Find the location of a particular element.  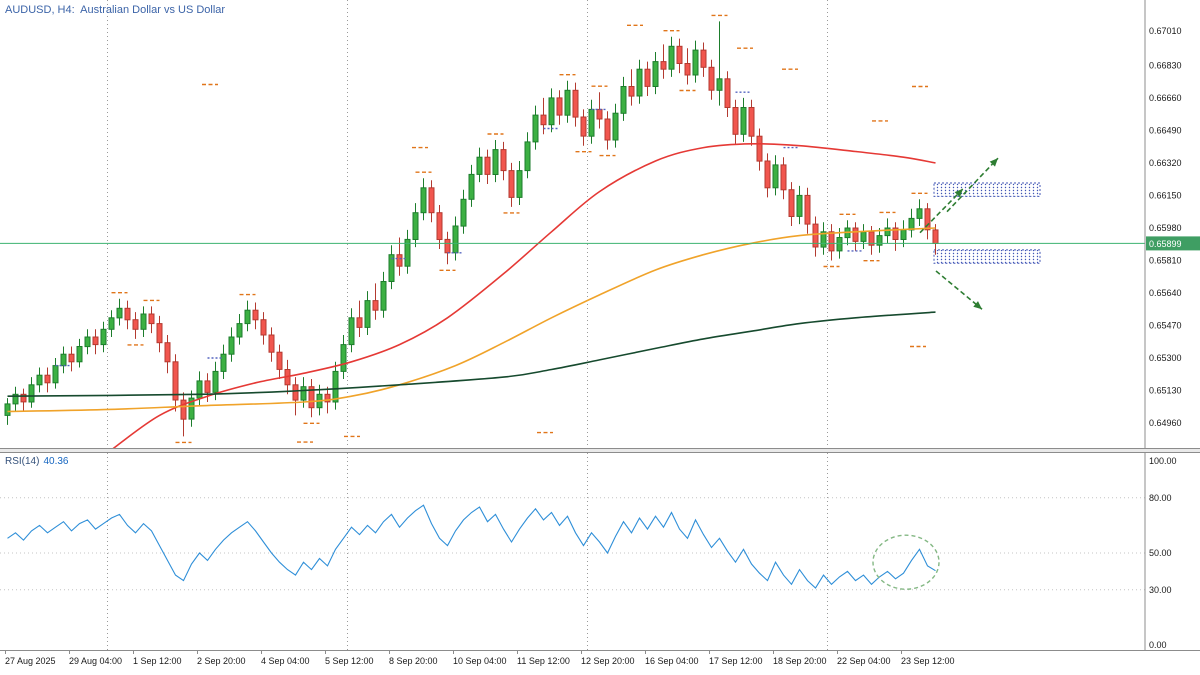

ma-slow-line is located at coordinates (471, 354).